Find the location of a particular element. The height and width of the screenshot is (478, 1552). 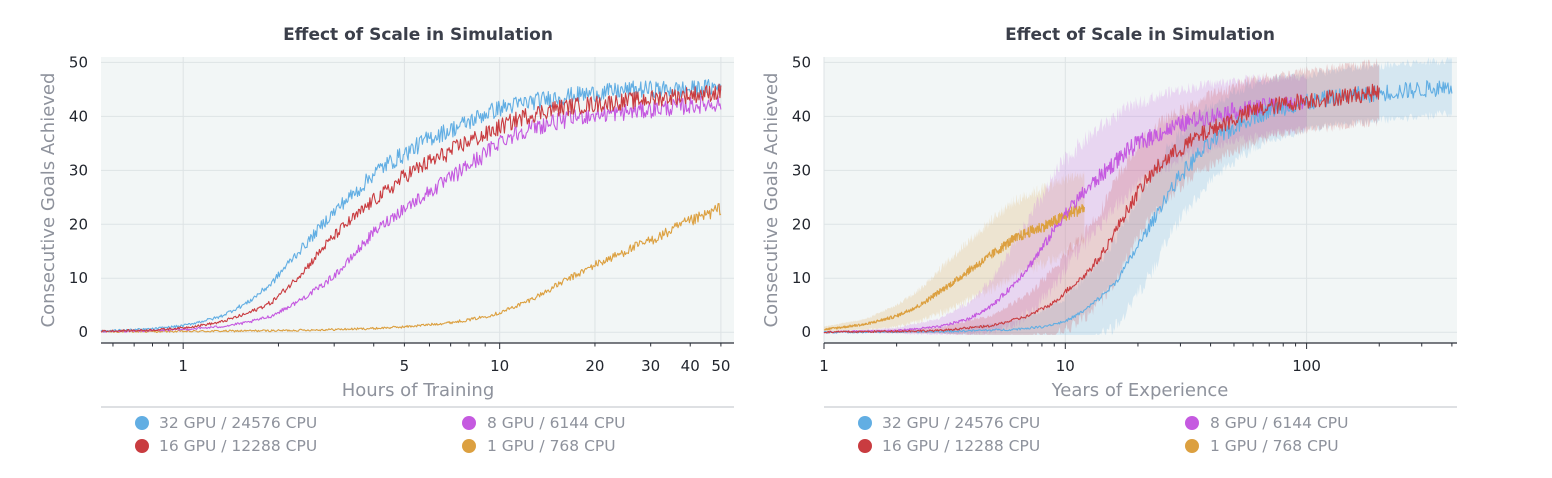

x-tick-label: 40 is located at coordinates (690, 366).